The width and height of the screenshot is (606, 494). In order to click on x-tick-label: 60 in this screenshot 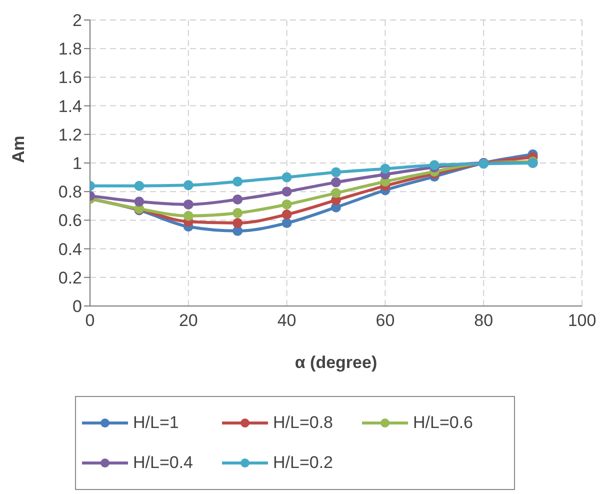, I will do `click(385, 320)`.